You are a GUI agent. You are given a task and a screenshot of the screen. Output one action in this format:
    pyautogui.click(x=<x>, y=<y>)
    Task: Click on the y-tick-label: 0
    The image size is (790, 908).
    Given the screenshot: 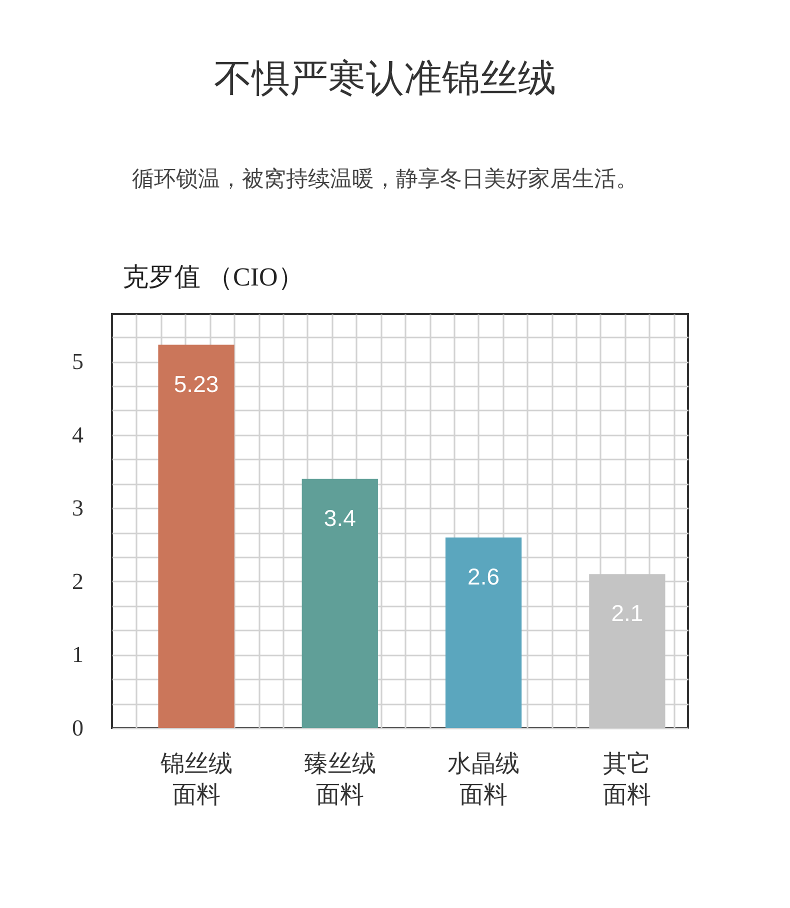 What is the action you would take?
    pyautogui.click(x=78, y=728)
    